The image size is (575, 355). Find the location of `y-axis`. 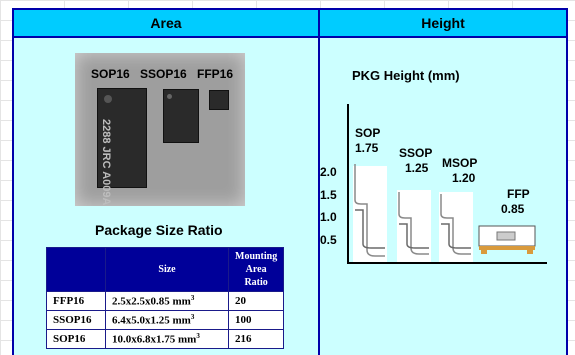

y-axis is located at coordinates (348, 184).